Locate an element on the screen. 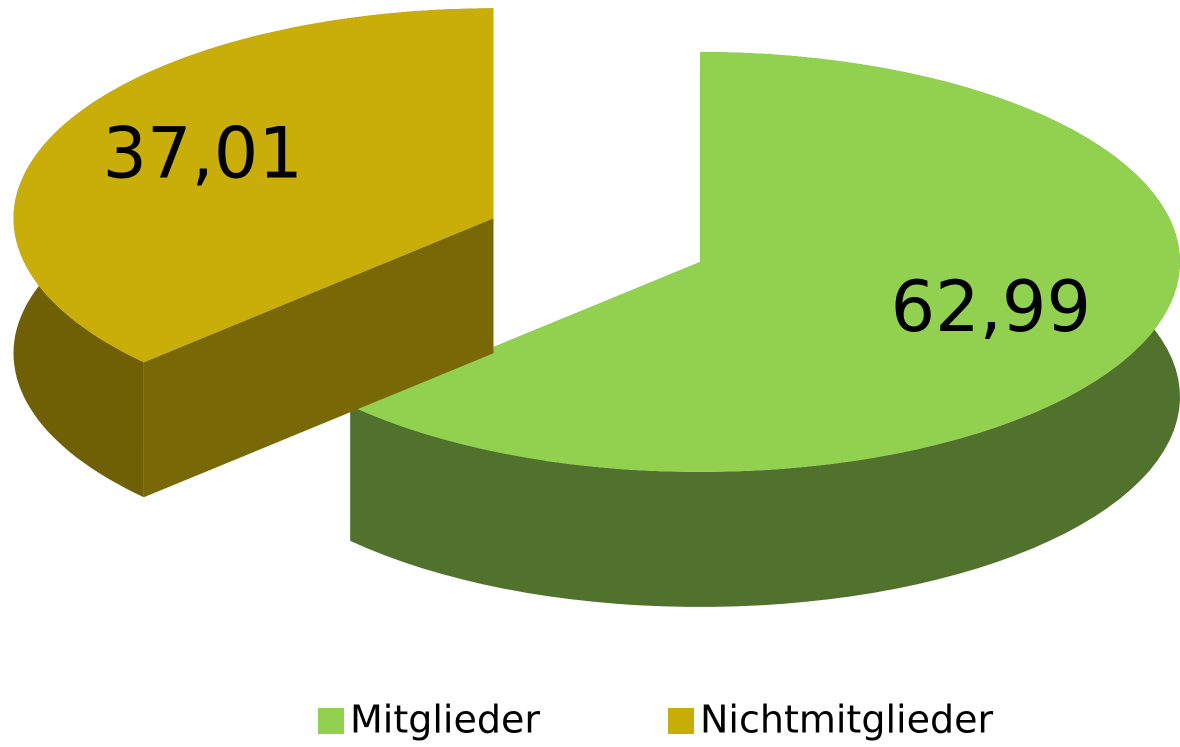 The height and width of the screenshot is (747, 1180). legend-label: Nichtmitglieder is located at coordinates (846, 720).